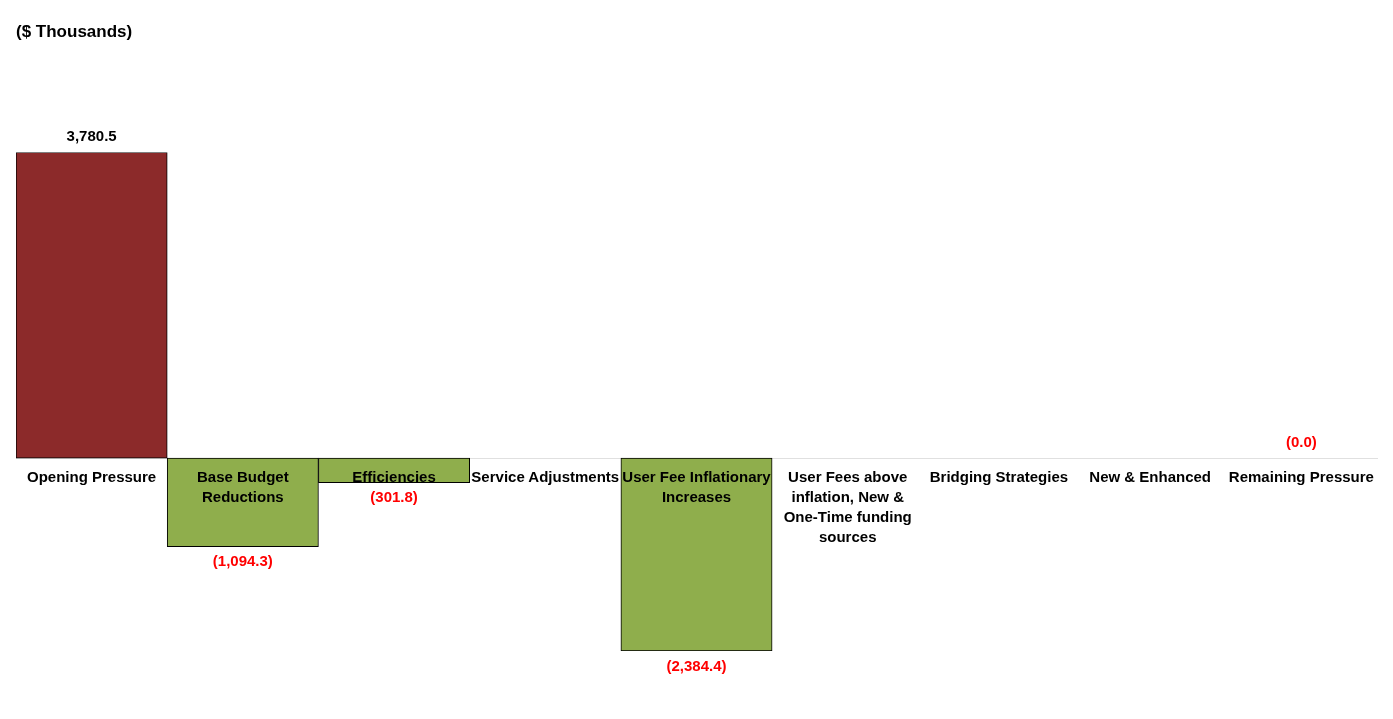 The height and width of the screenshot is (719, 1393). I want to click on x-tick-label: Remaining Pressure, so click(1301, 476).